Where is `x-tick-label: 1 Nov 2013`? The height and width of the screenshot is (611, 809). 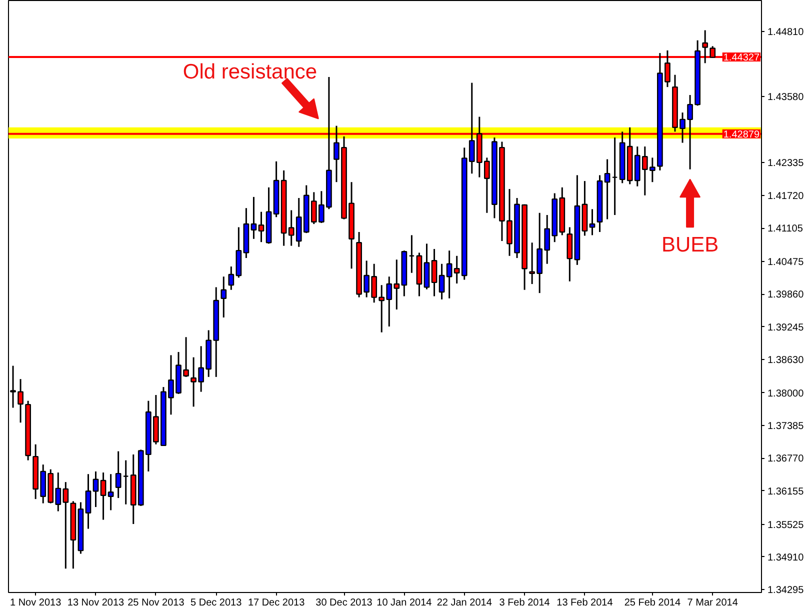
x-tick-label: 1 Nov 2013 is located at coordinates (36, 603).